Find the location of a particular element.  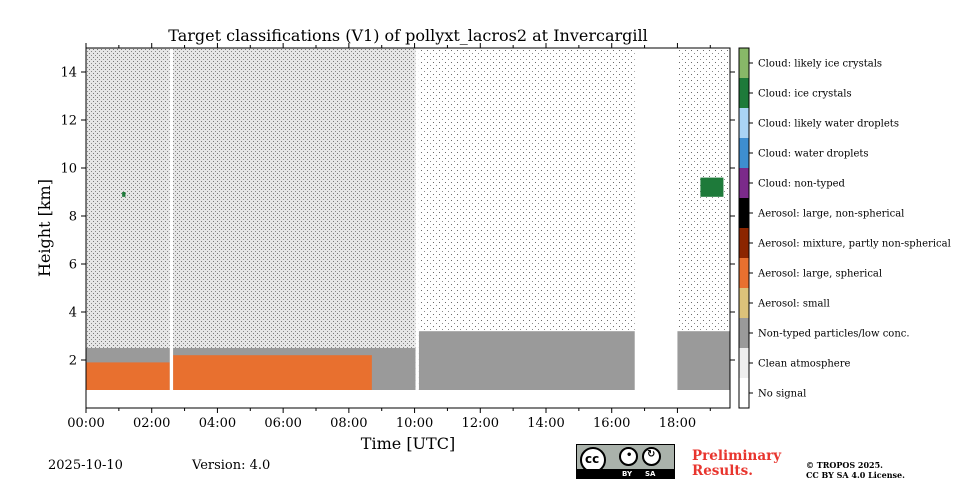

colorbar-label: Cloud: water droplets is located at coordinates (813, 154).